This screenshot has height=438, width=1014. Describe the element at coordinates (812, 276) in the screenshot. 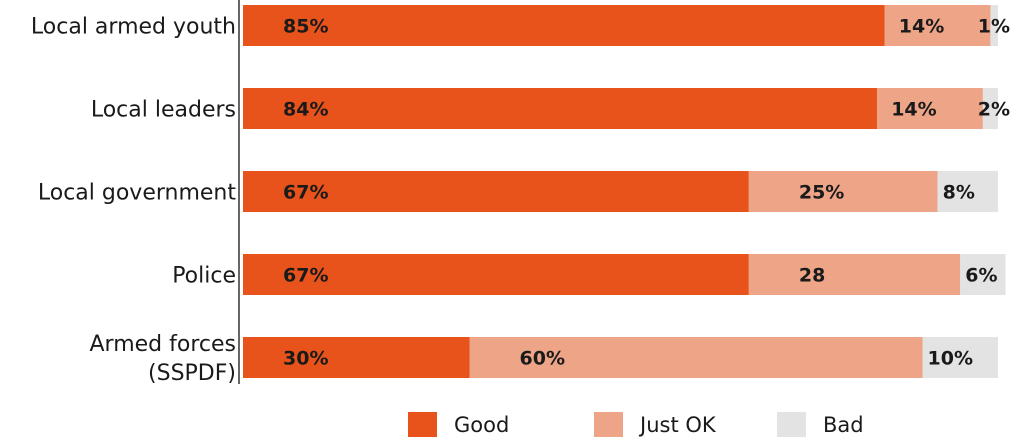

I see `value-label-just-ok: 28` at that location.